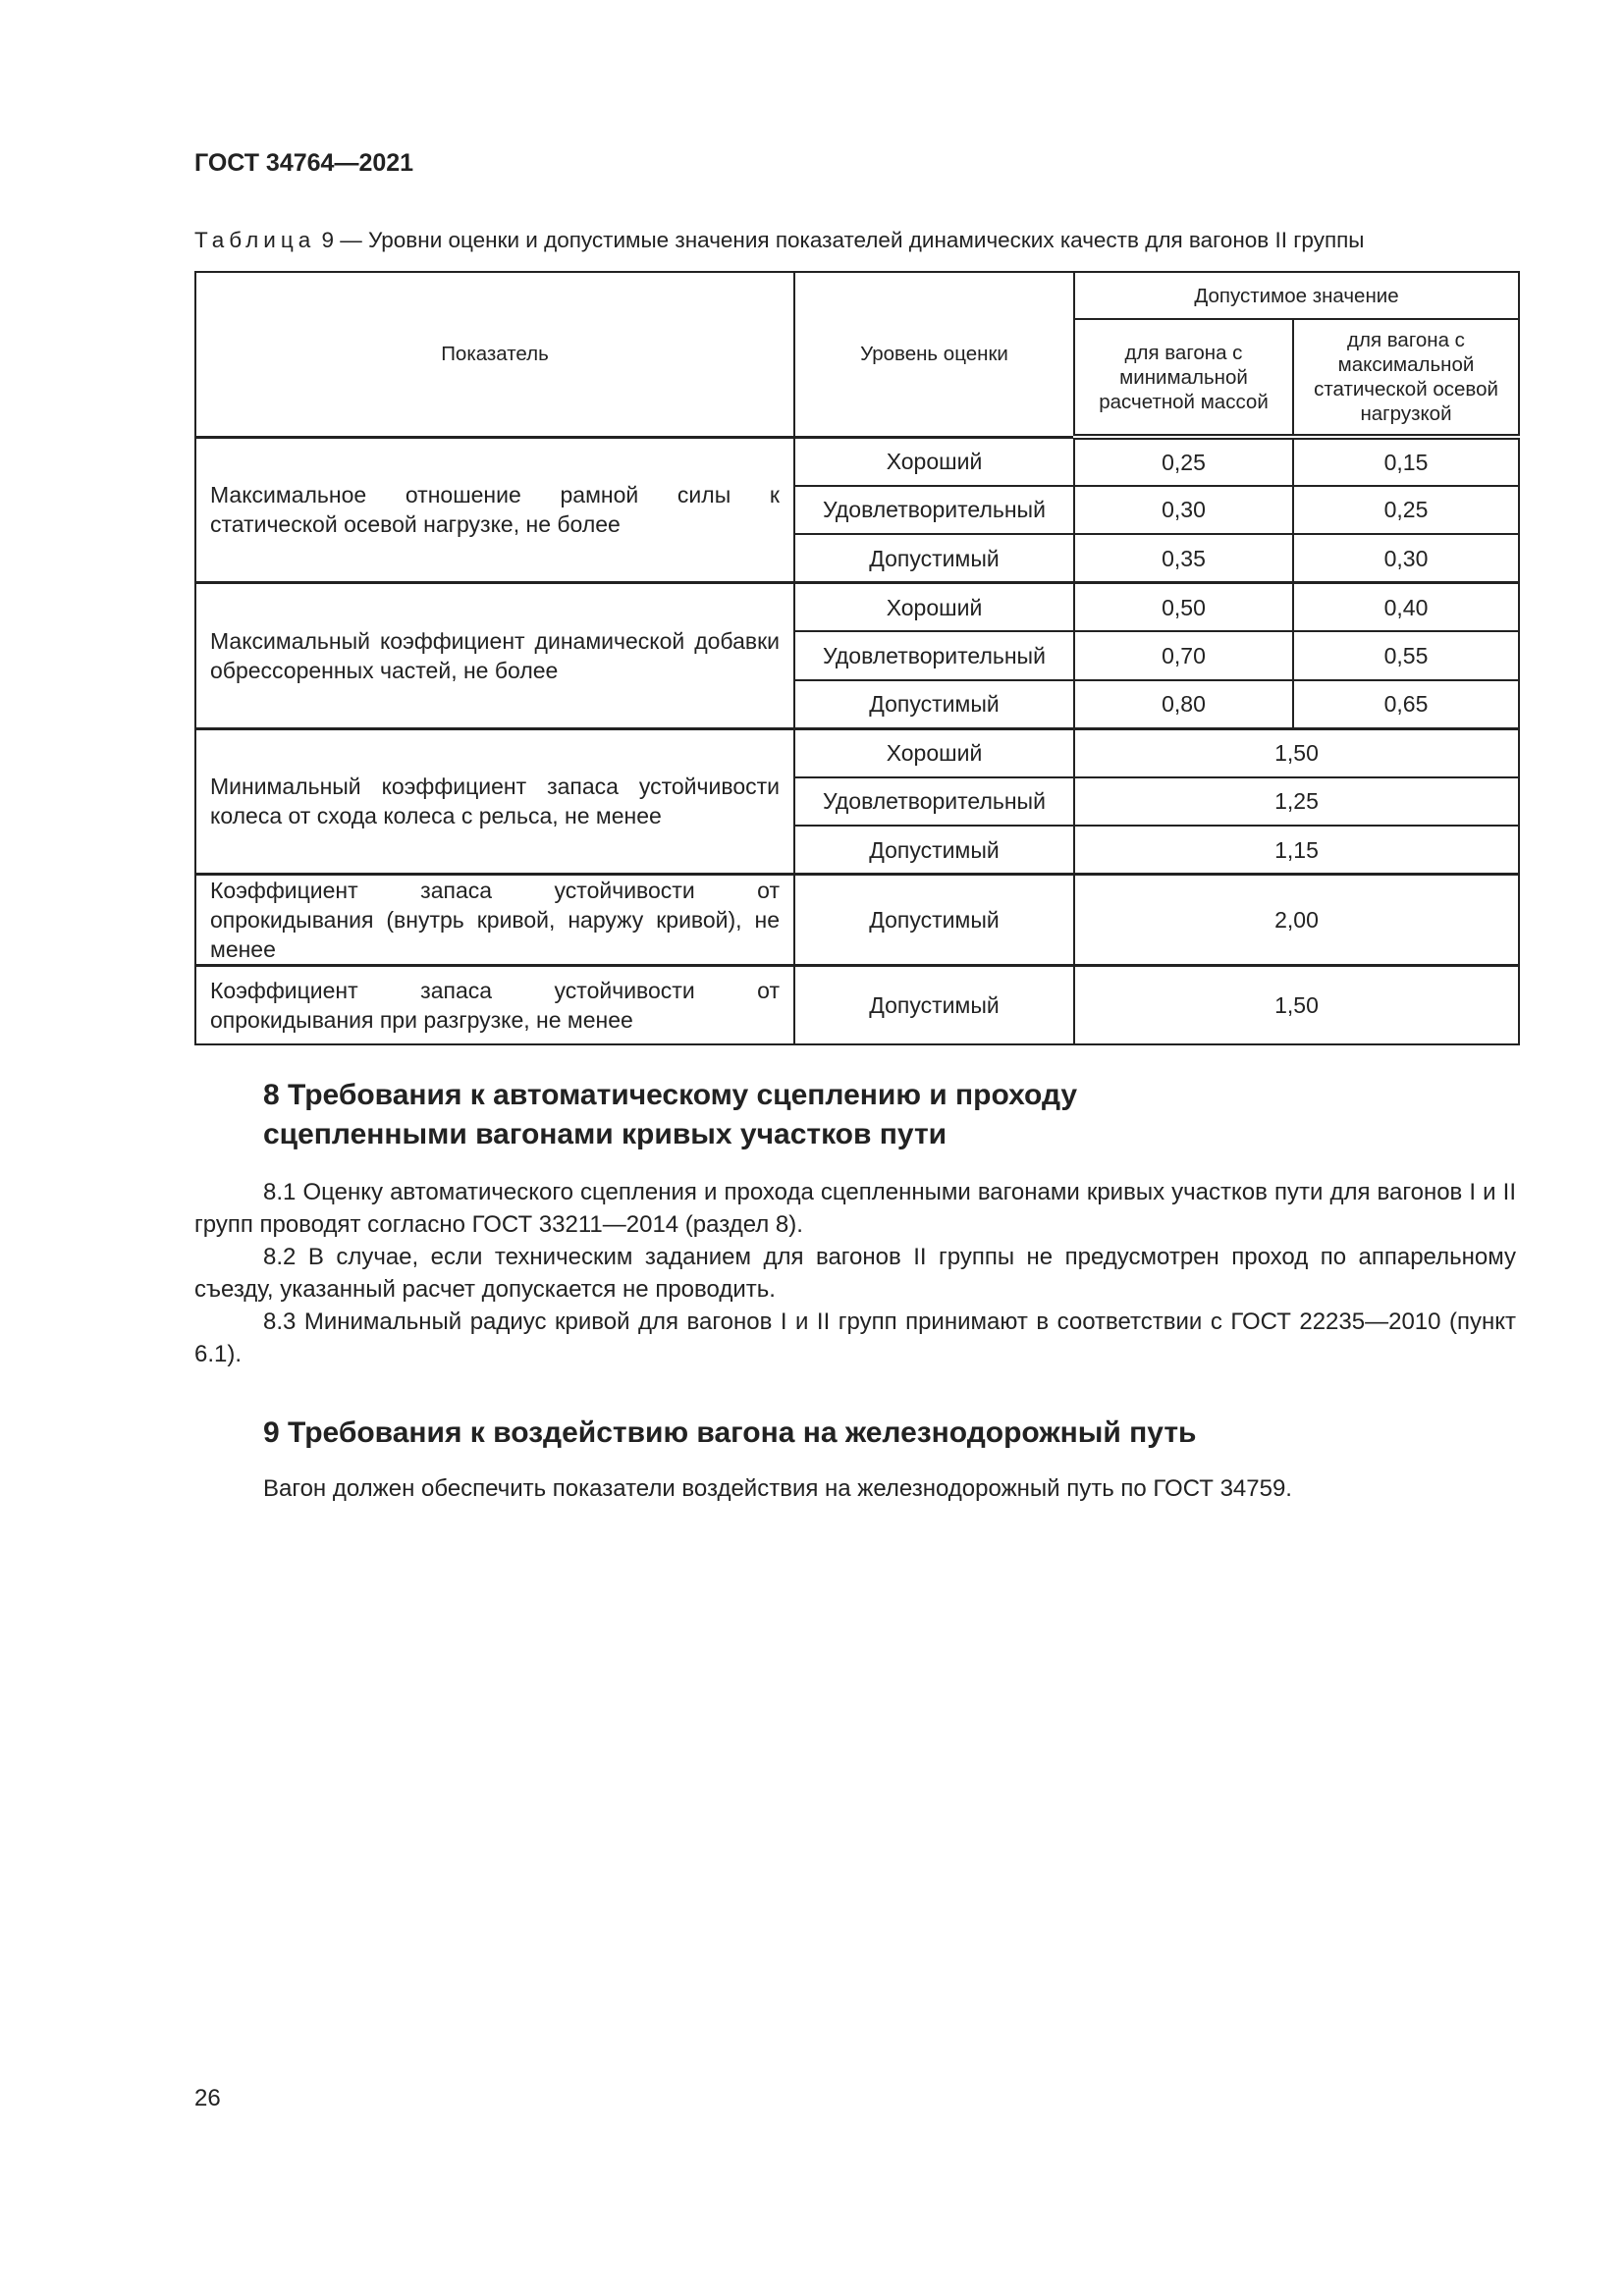  I want to click on document-code: ГОСТ 34764—2021, so click(304, 163).